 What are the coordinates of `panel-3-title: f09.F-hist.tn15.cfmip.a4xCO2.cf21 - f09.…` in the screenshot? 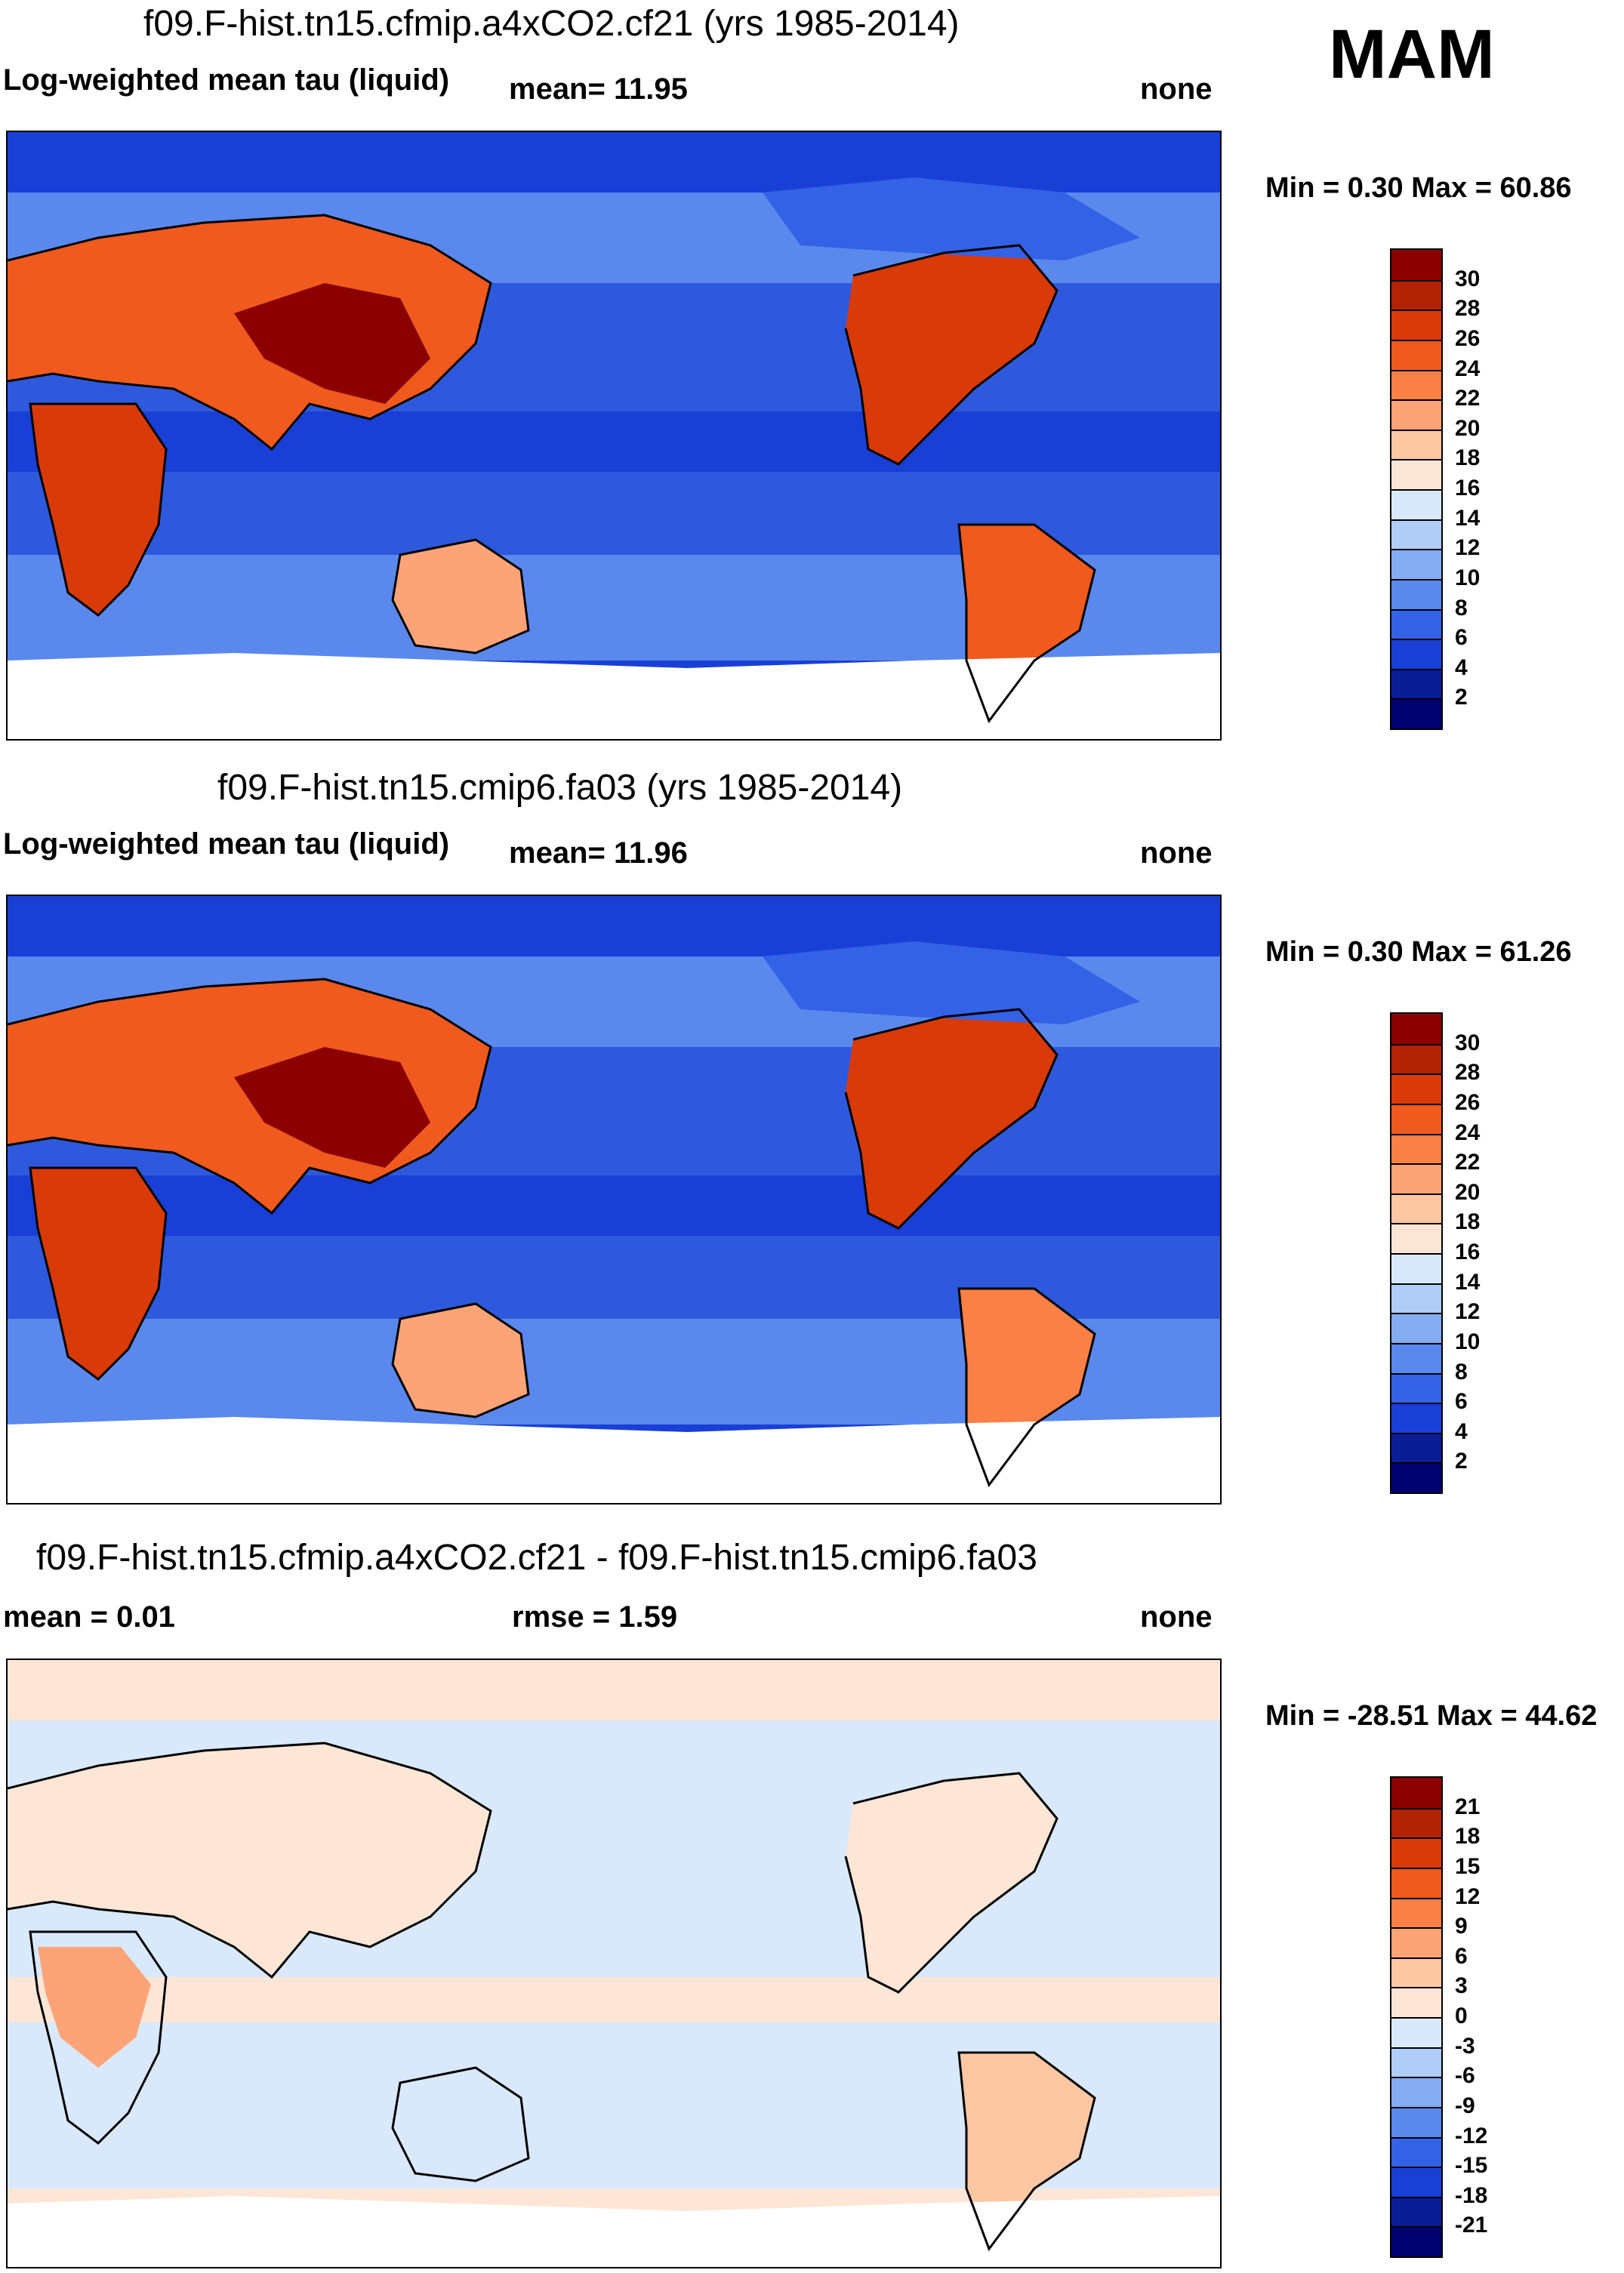 It's located at (537, 1558).